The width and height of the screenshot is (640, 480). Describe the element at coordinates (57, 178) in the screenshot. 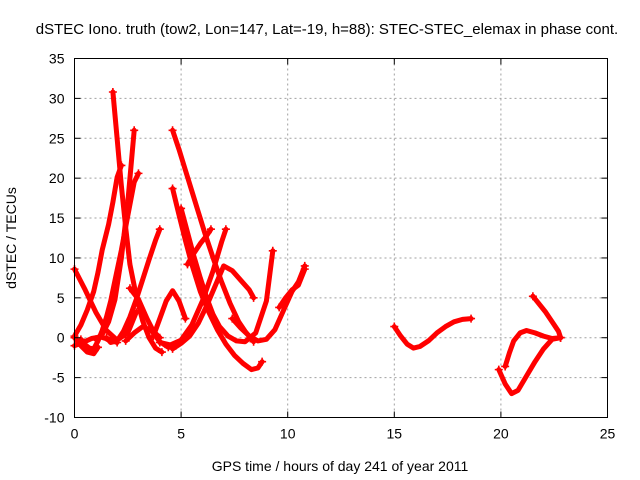

I see `y-tick-label: 20` at that location.